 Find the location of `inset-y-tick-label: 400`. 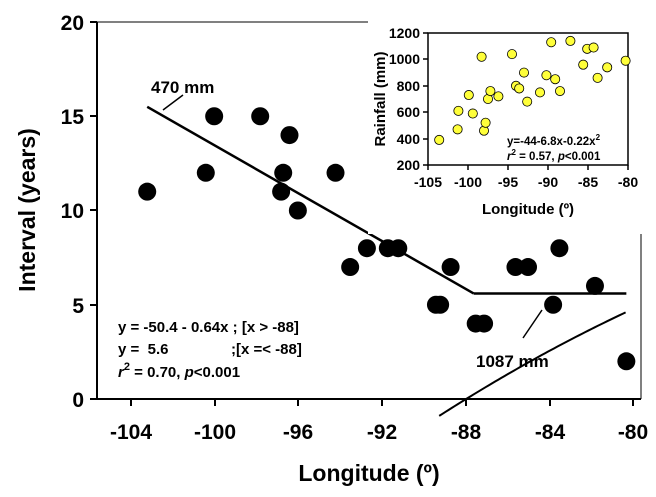

inset-y-tick-label: 400 is located at coordinates (409, 139).